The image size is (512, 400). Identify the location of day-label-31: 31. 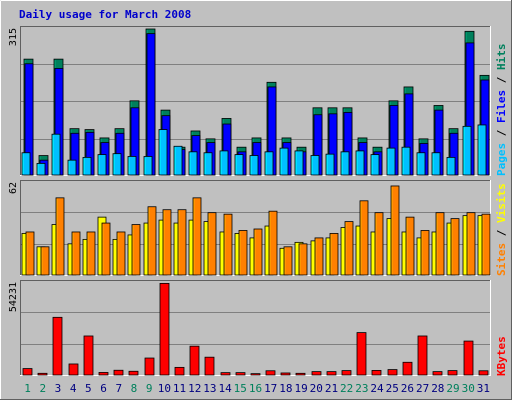
(483, 388).